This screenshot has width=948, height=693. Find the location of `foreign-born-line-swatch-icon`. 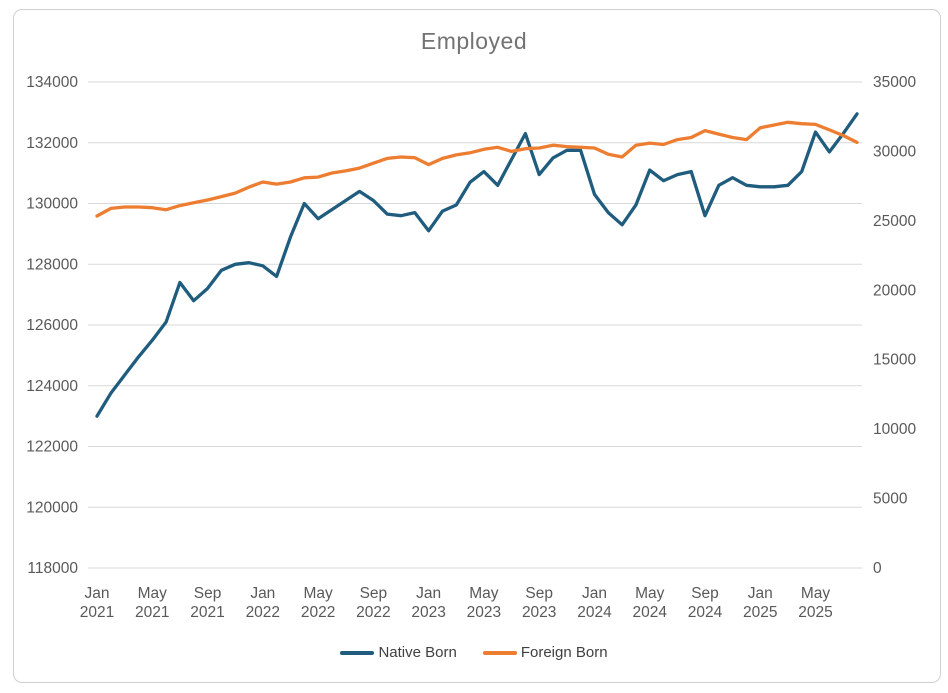

foreign-born-line-swatch-icon is located at coordinates (499, 652).